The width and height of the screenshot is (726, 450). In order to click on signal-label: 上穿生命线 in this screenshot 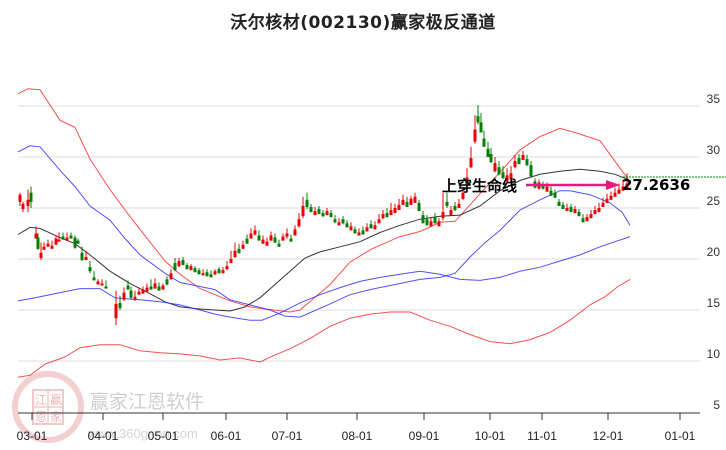, I will do `click(479, 186)`.